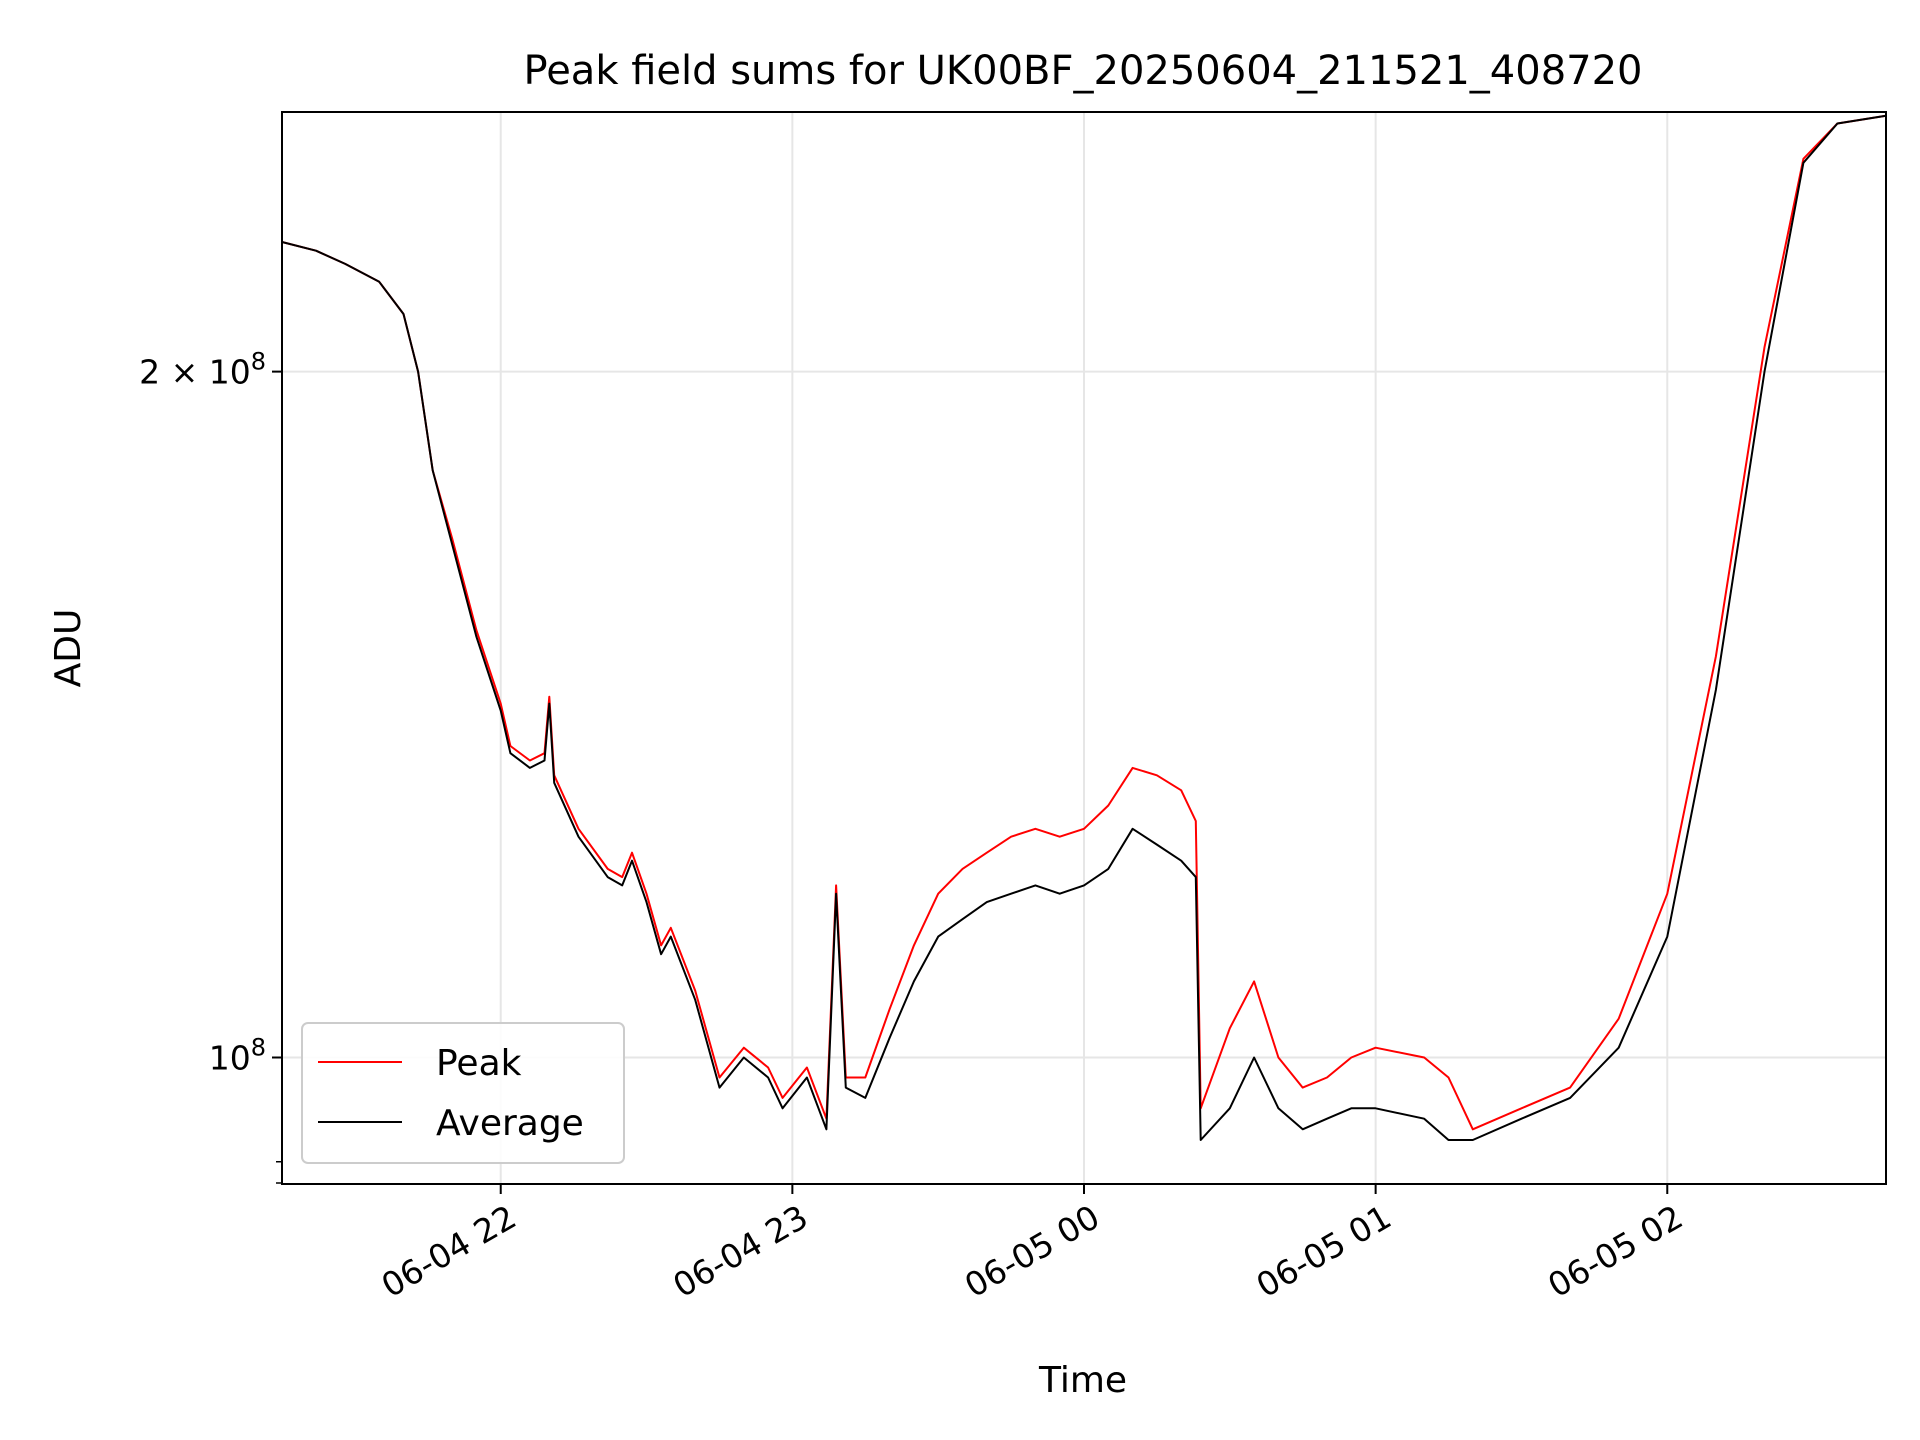 Image resolution: width=1920 pixels, height=1440 pixels. I want to click on y-tick-base: 2 × 10, so click(195, 372).